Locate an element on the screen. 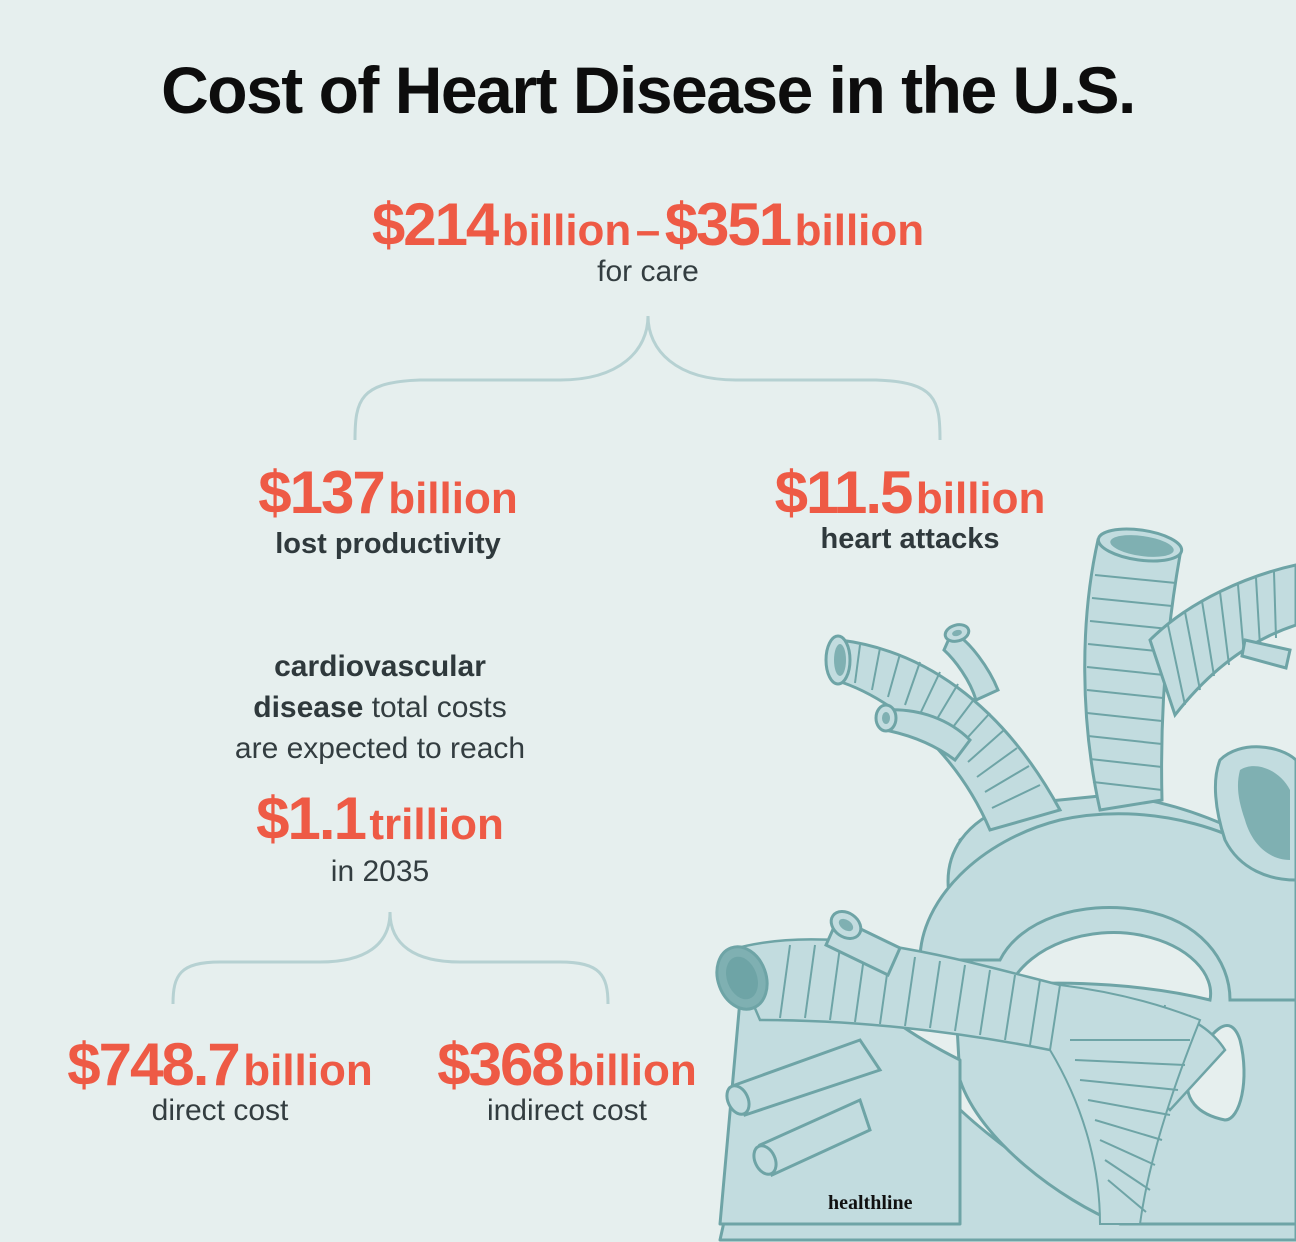  care-high-unit: billion is located at coordinates (859, 230).